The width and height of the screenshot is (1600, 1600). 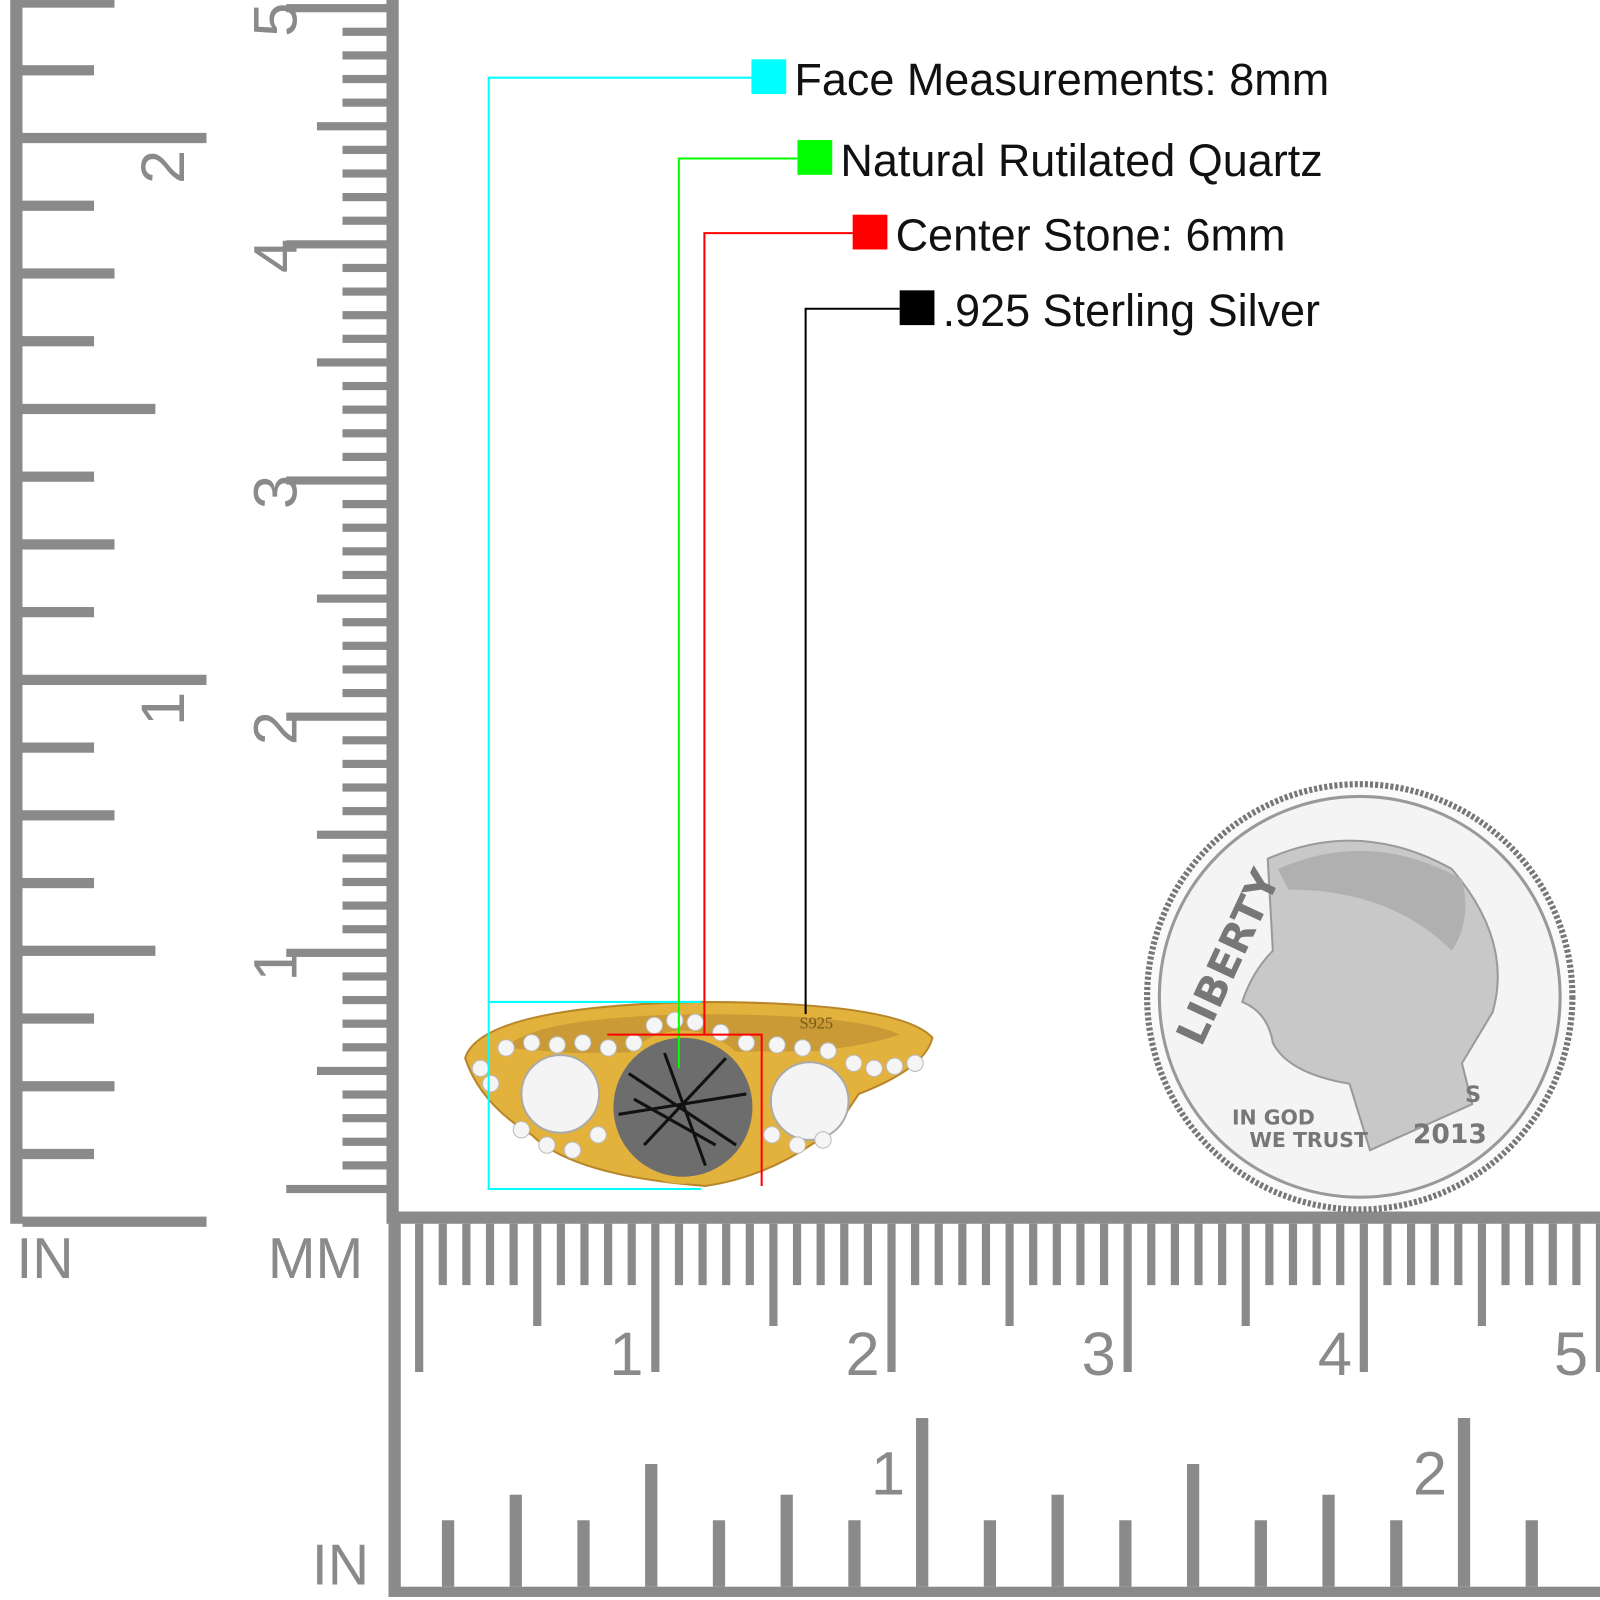 What do you see at coordinates (274, 964) in the screenshot?
I see `mm-number: 1` at bounding box center [274, 964].